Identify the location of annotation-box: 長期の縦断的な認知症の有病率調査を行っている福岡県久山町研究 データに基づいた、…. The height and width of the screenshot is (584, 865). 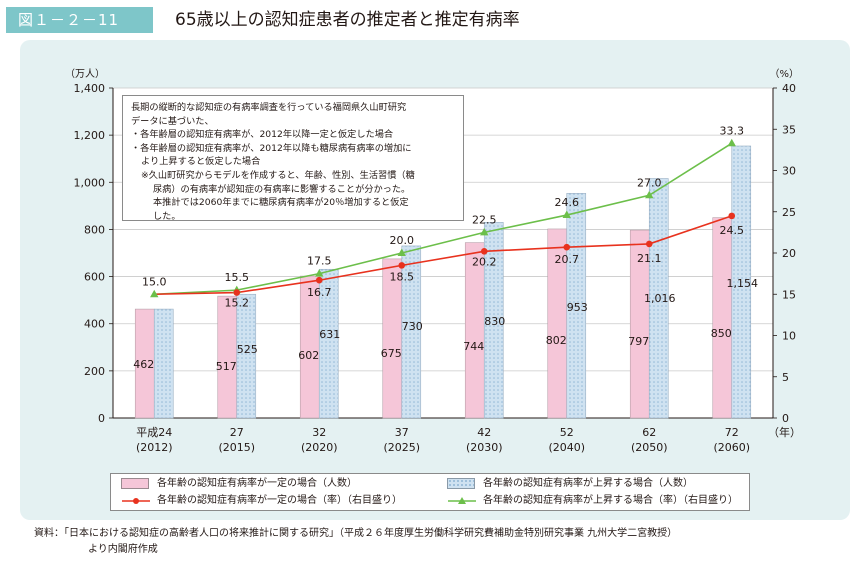
(293, 158).